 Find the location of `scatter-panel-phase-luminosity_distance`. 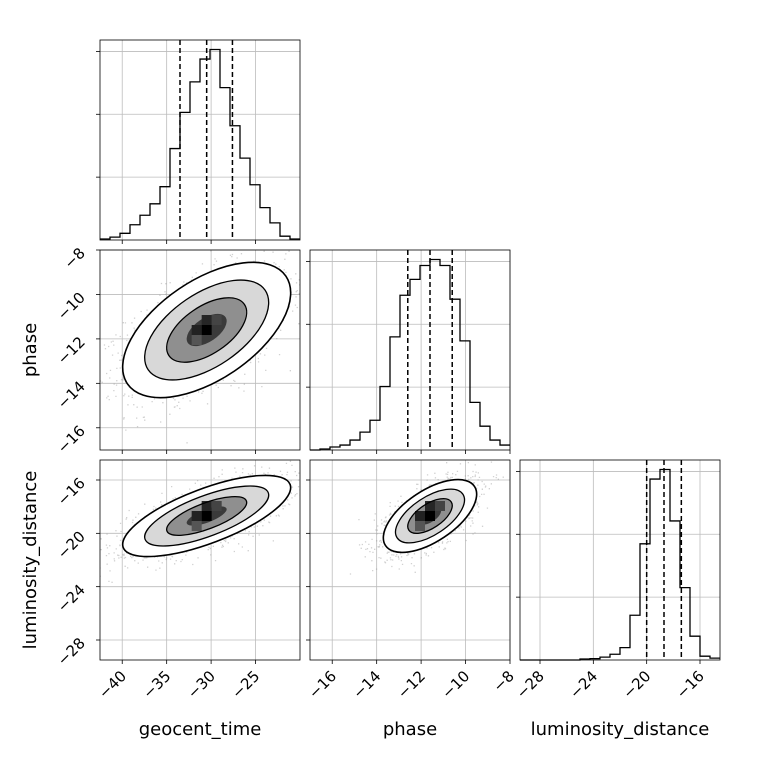

scatter-panel-phase-luminosity_distance is located at coordinates (408, 560).